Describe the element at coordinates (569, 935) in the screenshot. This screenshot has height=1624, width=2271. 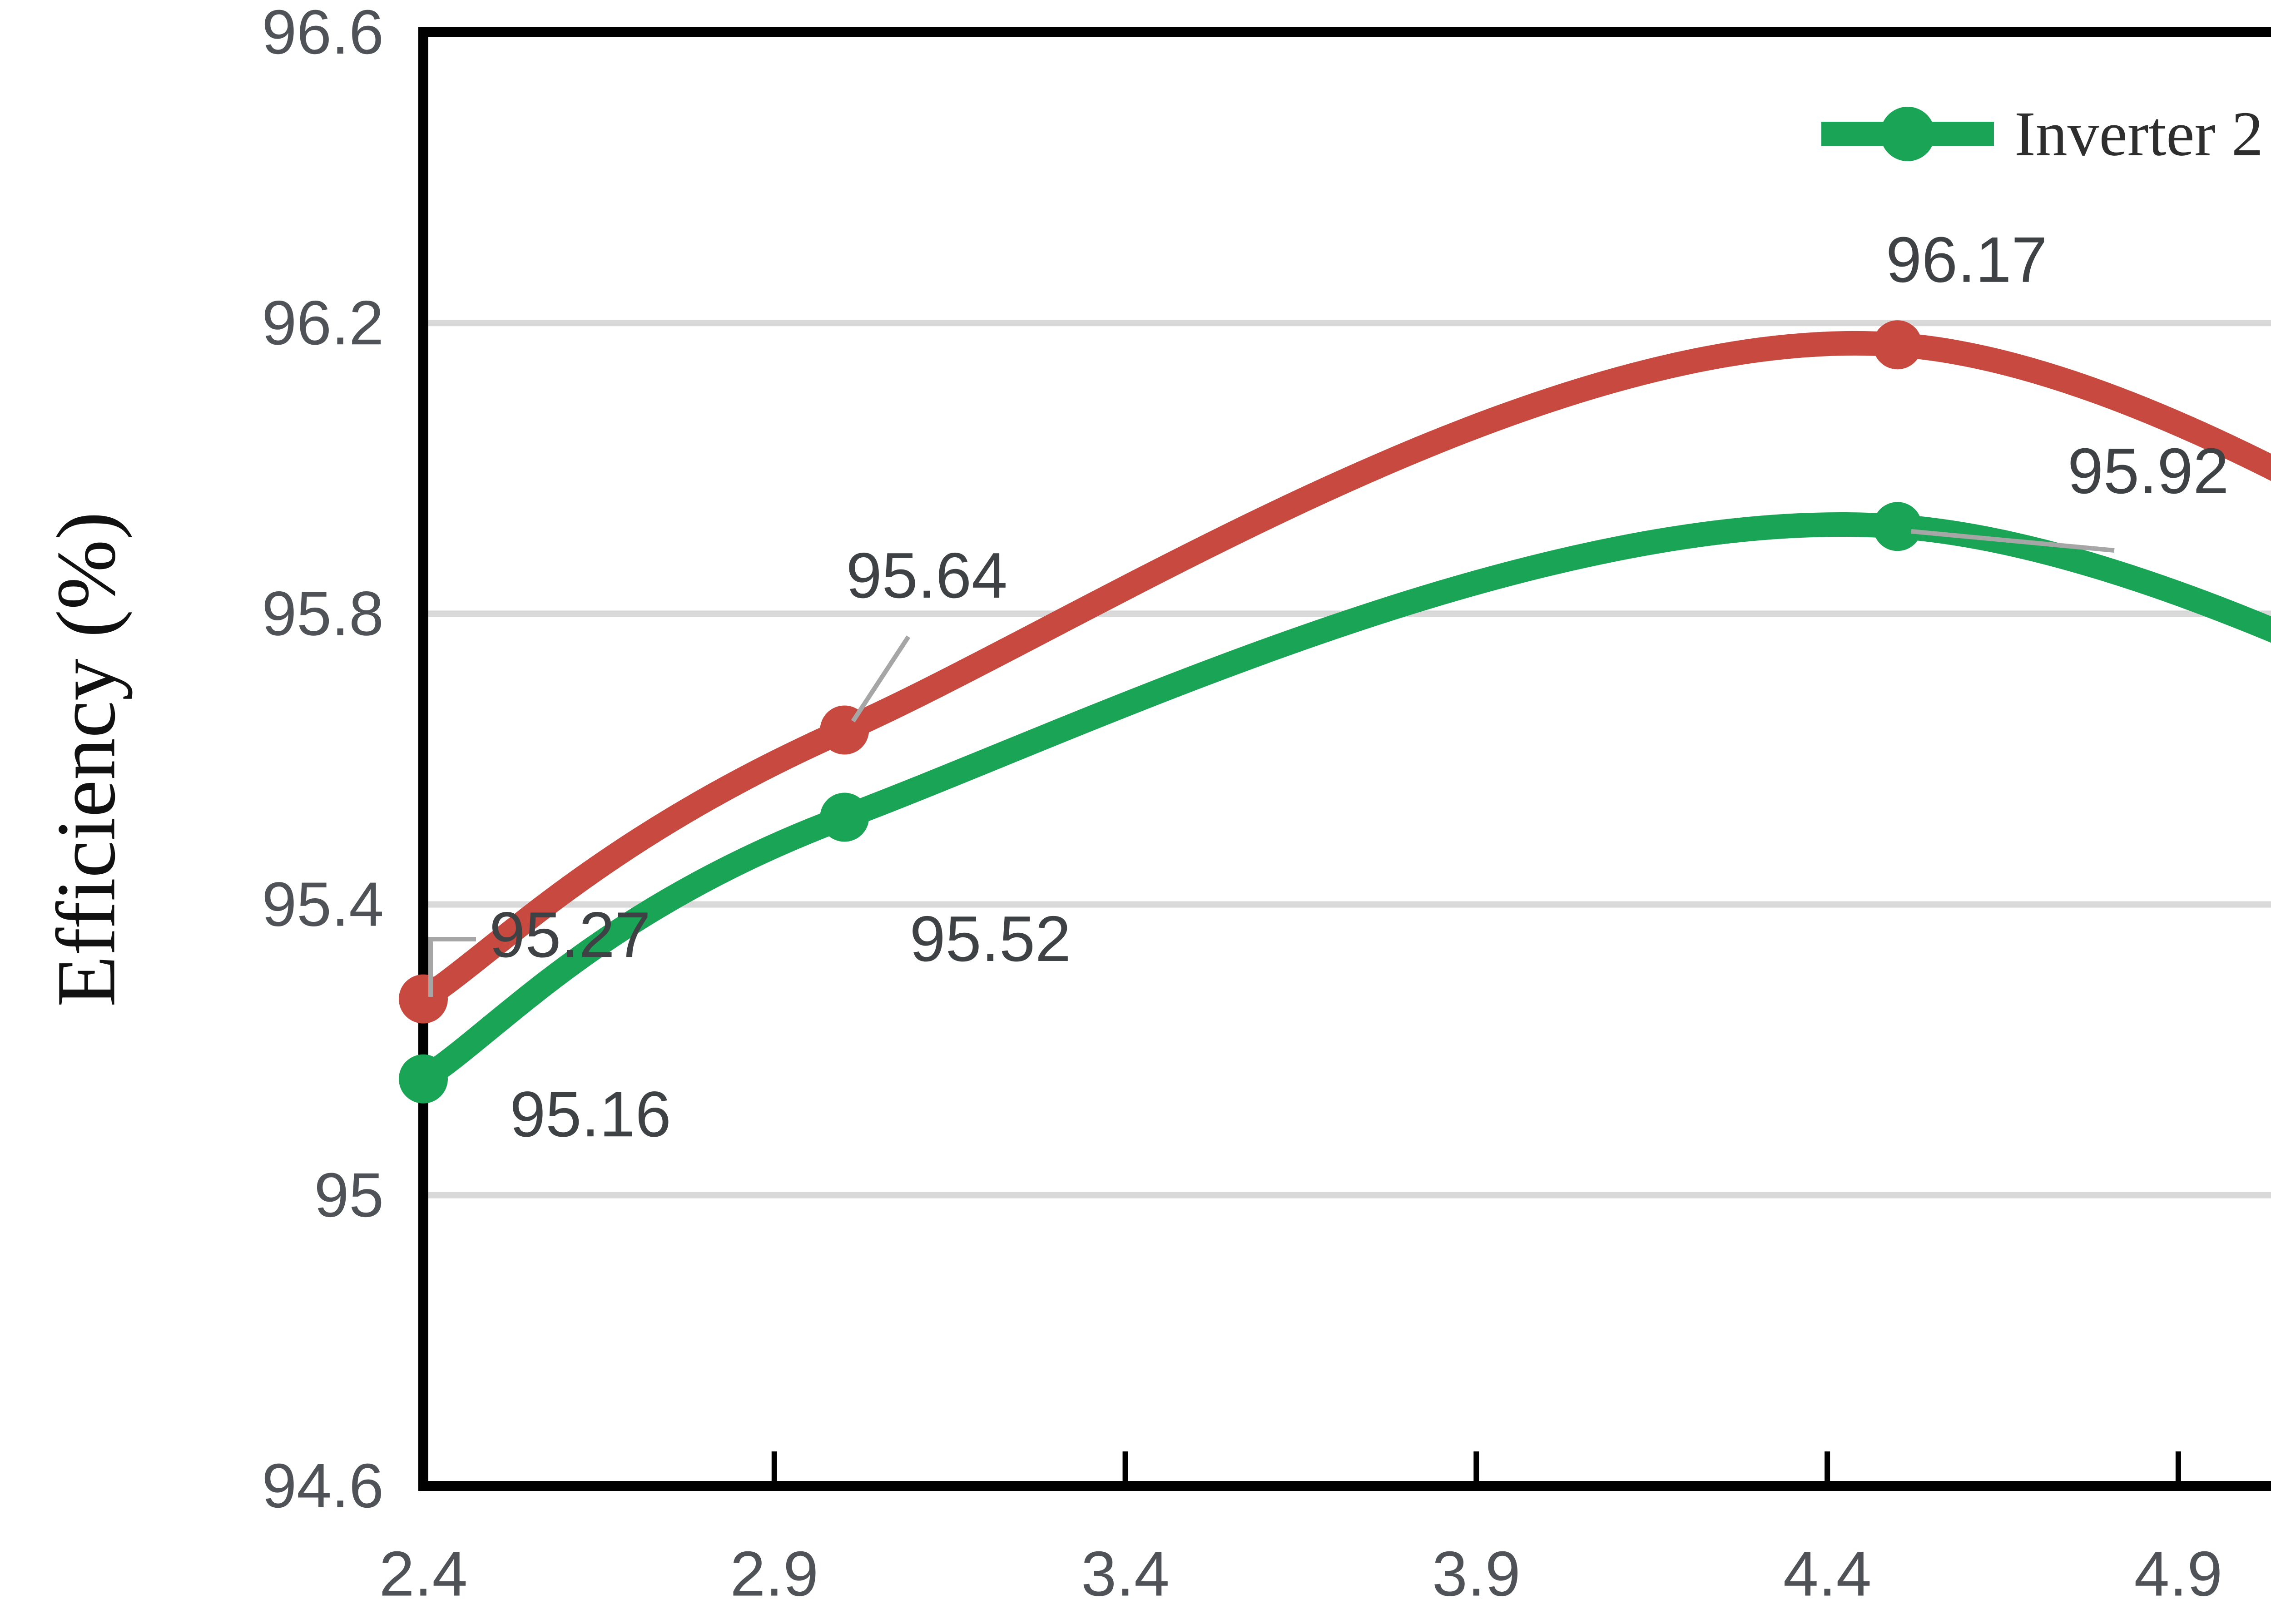
I see `data-label-inverter-1: 95.27` at that location.